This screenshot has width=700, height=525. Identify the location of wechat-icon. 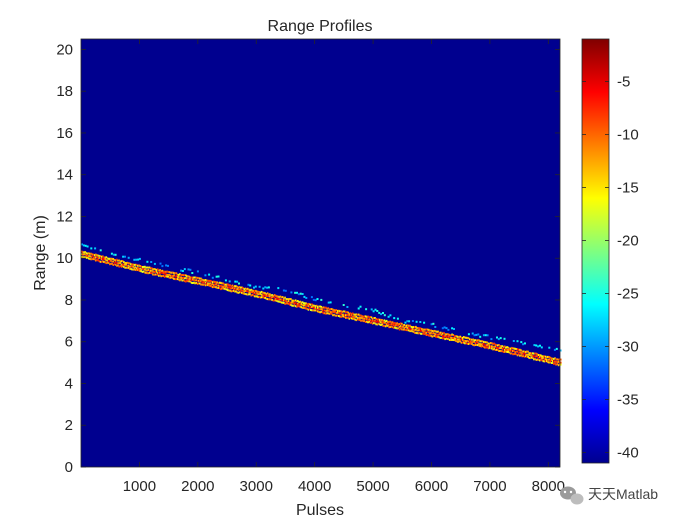
(572, 495).